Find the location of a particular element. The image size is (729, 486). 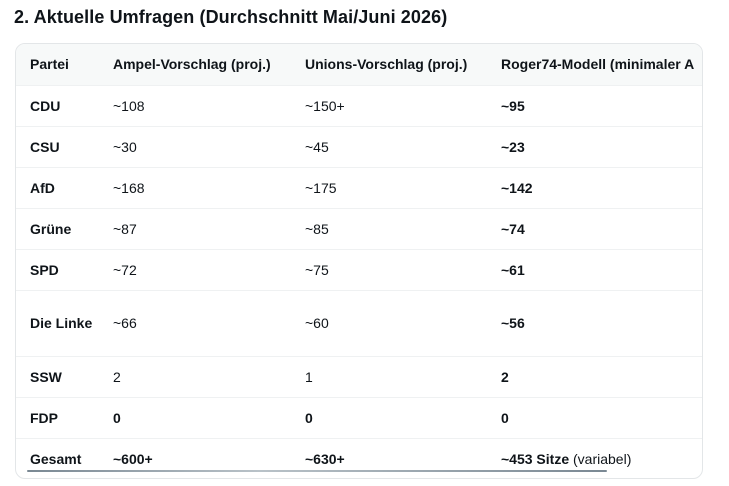

header-roger74: Roger74-Modell (minimaler A is located at coordinates (598, 64).